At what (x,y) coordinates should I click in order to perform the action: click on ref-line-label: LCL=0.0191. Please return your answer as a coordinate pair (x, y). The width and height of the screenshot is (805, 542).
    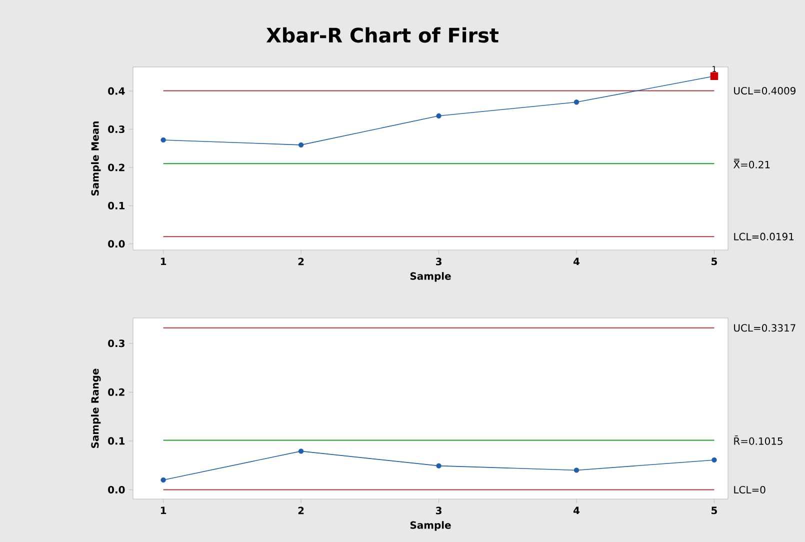
    Looking at the image, I should click on (764, 236).